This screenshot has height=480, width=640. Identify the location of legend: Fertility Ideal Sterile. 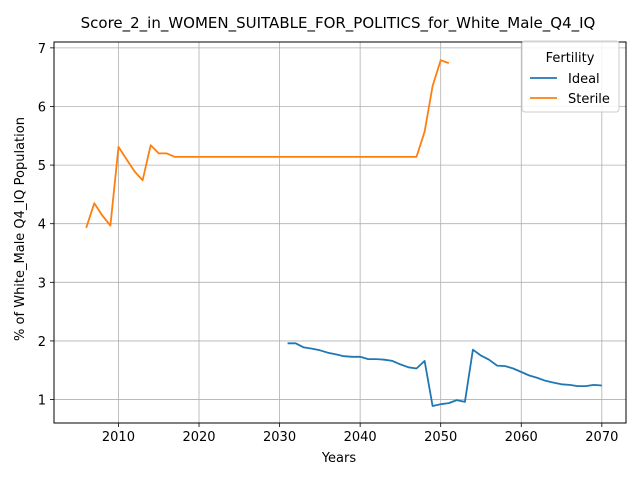
(570, 76).